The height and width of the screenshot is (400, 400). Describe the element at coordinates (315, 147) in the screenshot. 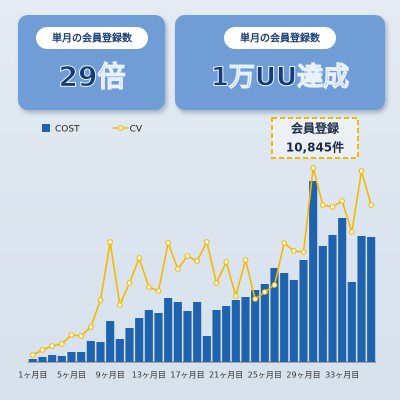

I see `annotation: 10,845件` at that location.